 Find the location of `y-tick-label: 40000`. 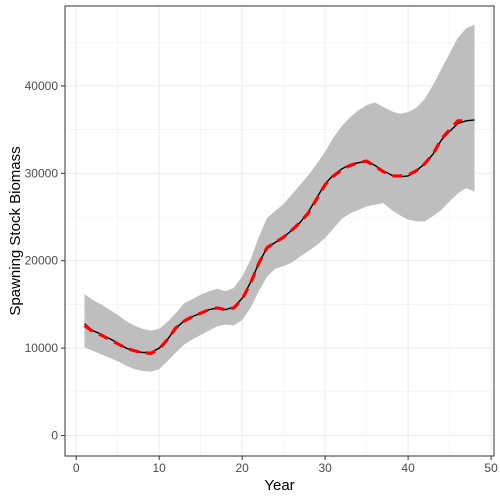

y-tick-label: 40000 is located at coordinates (42, 86).